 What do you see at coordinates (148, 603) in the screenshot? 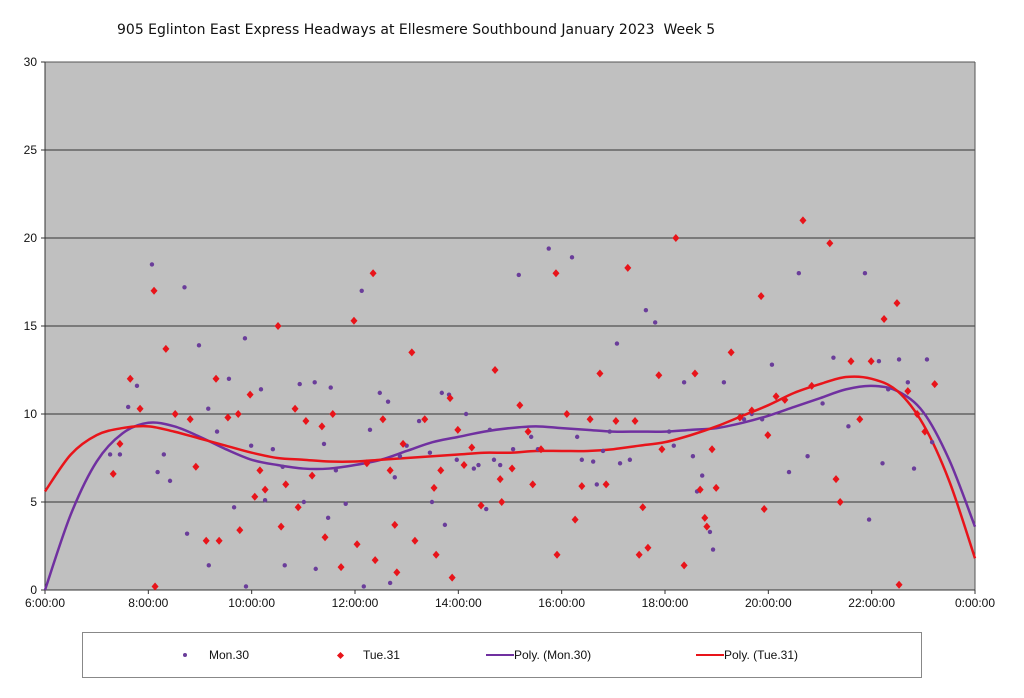
I see `x-tick-label: 8:00:00` at bounding box center [148, 603].